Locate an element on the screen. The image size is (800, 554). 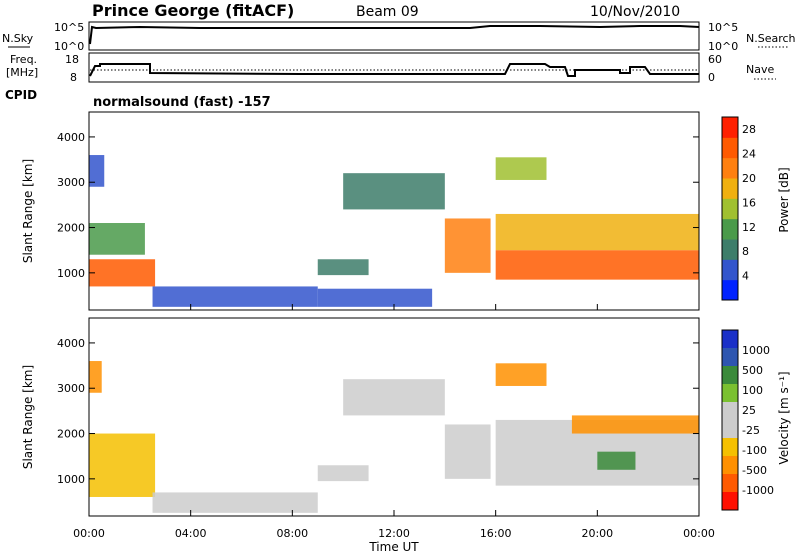
freq-label-line2: [MHz] is located at coordinates (22, 72).